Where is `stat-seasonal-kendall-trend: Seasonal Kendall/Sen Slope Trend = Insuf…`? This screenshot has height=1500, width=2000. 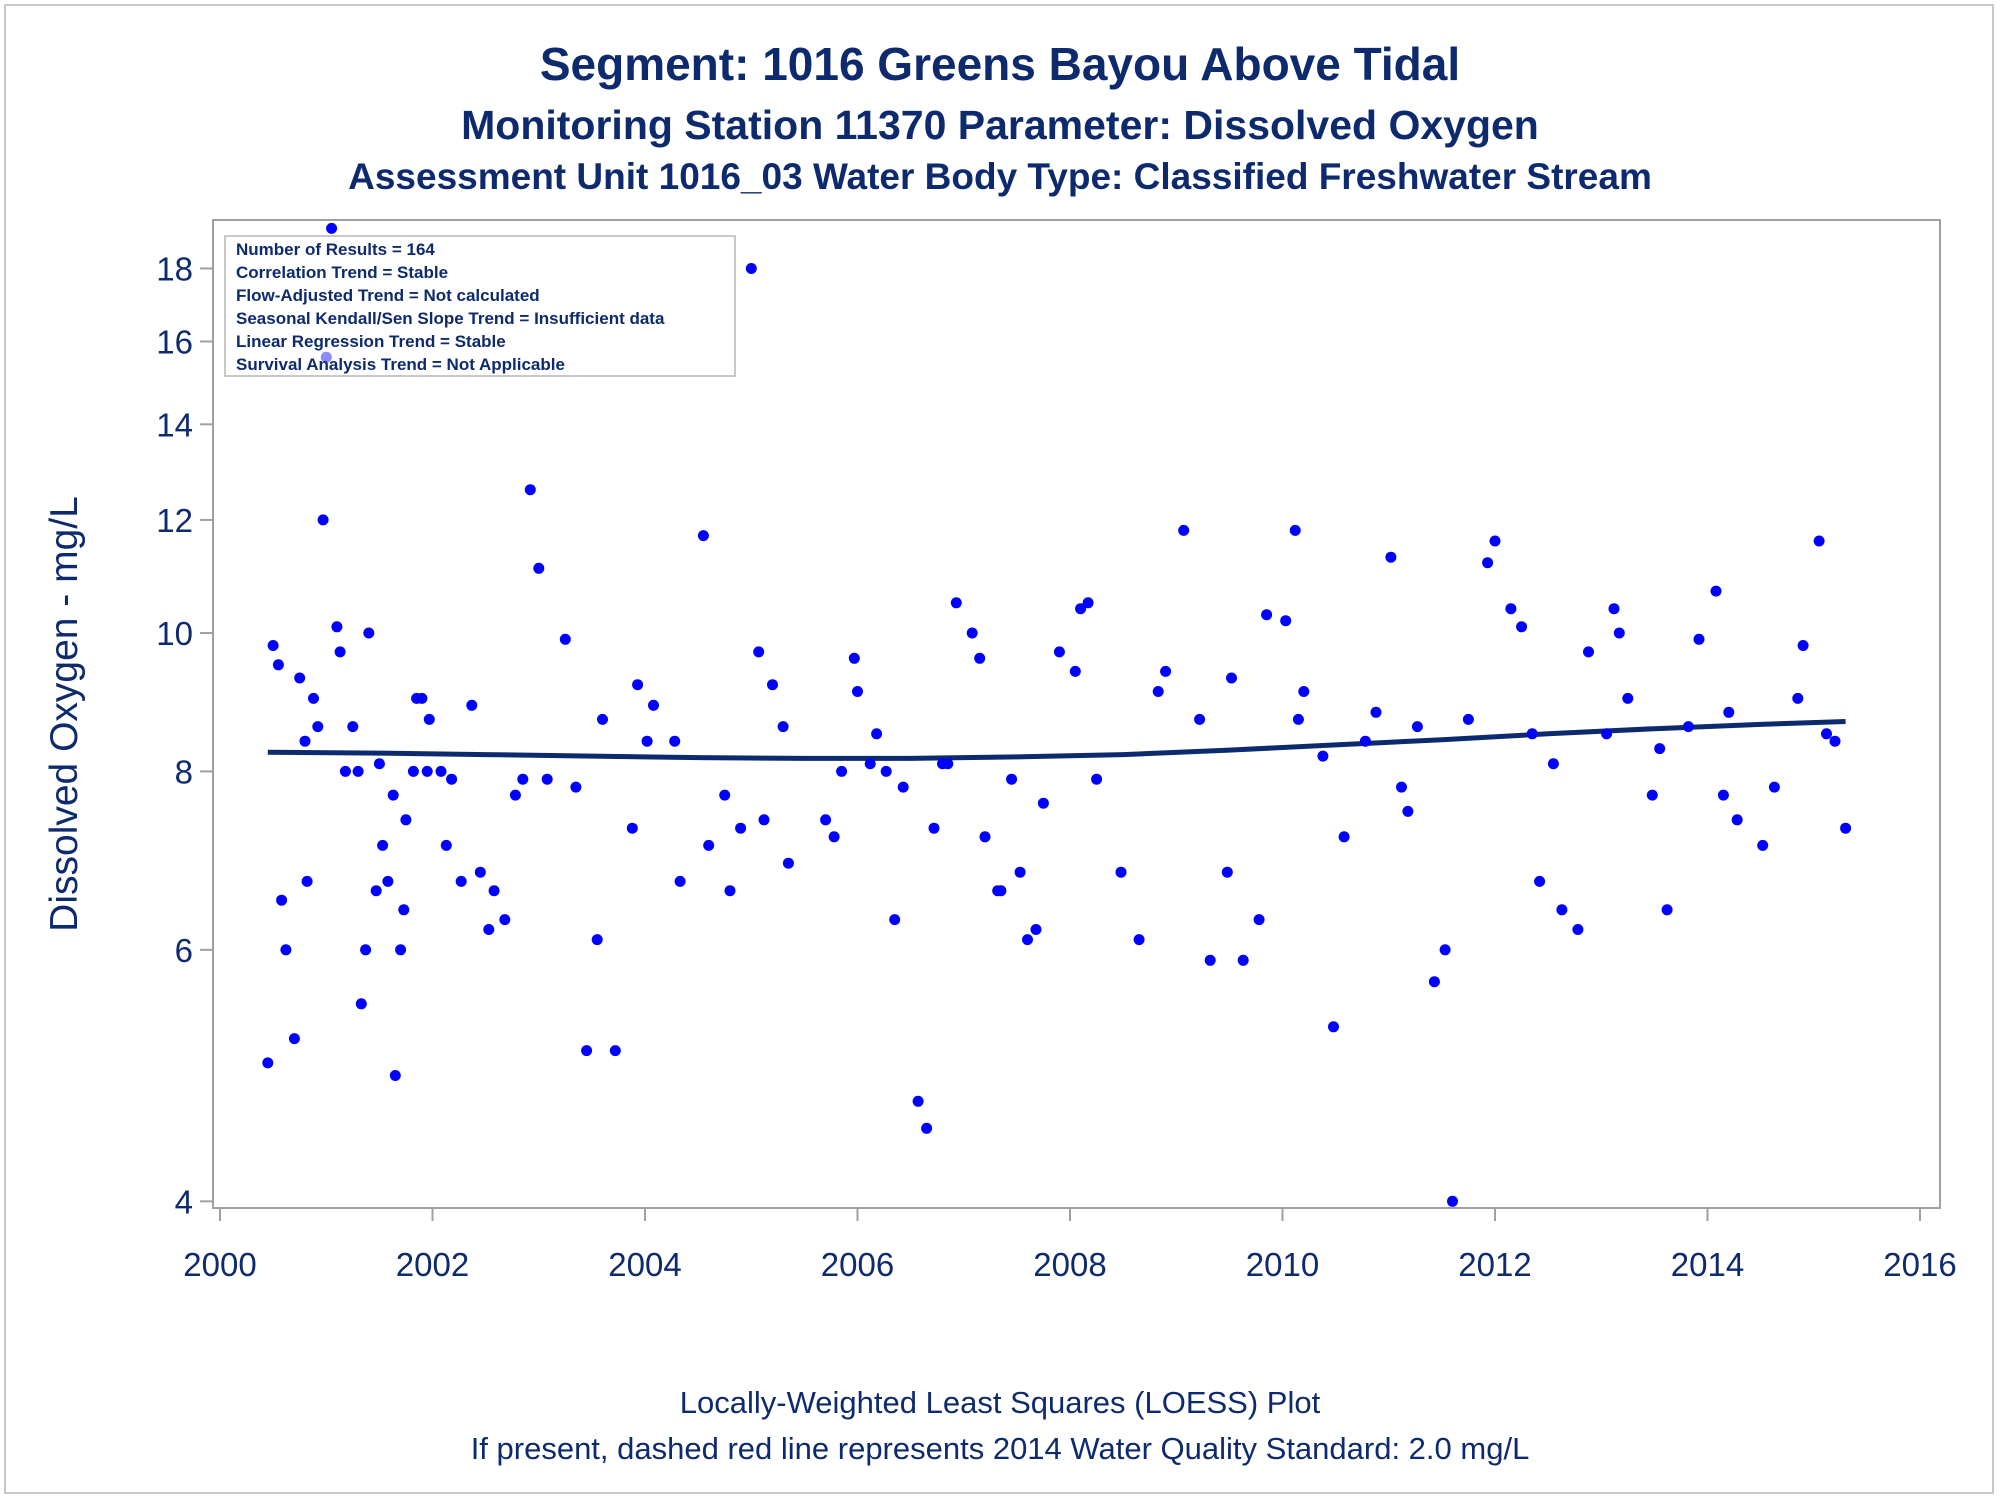 stat-seasonal-kendall-trend: Seasonal Kendall/Sen Slope Trend = Insuf… is located at coordinates (450, 318).